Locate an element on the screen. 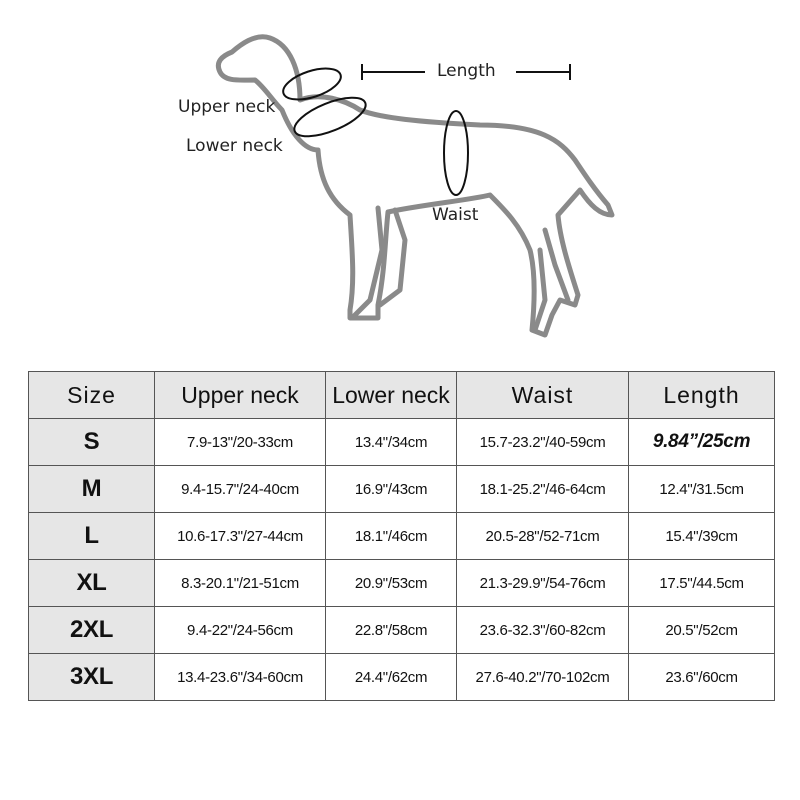  header-upper-neck: Upper neck is located at coordinates (240, 395).